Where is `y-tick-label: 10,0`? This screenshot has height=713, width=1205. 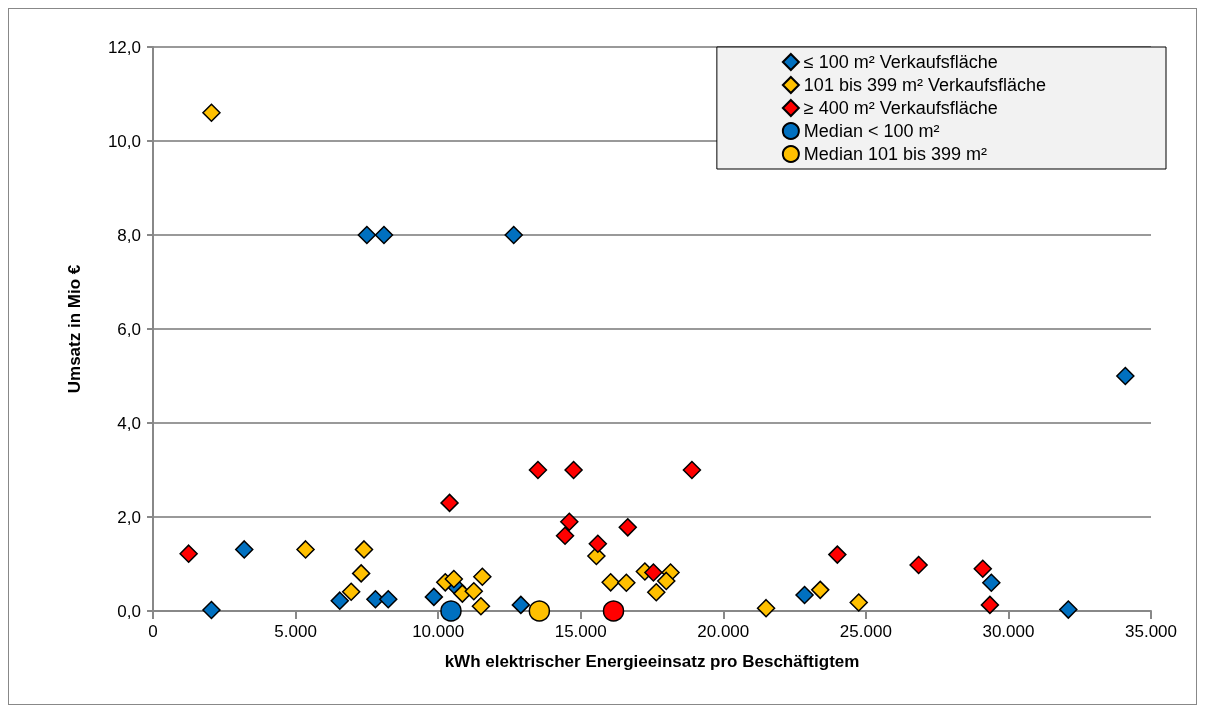
y-tick-label: 10,0 is located at coordinates (124, 141).